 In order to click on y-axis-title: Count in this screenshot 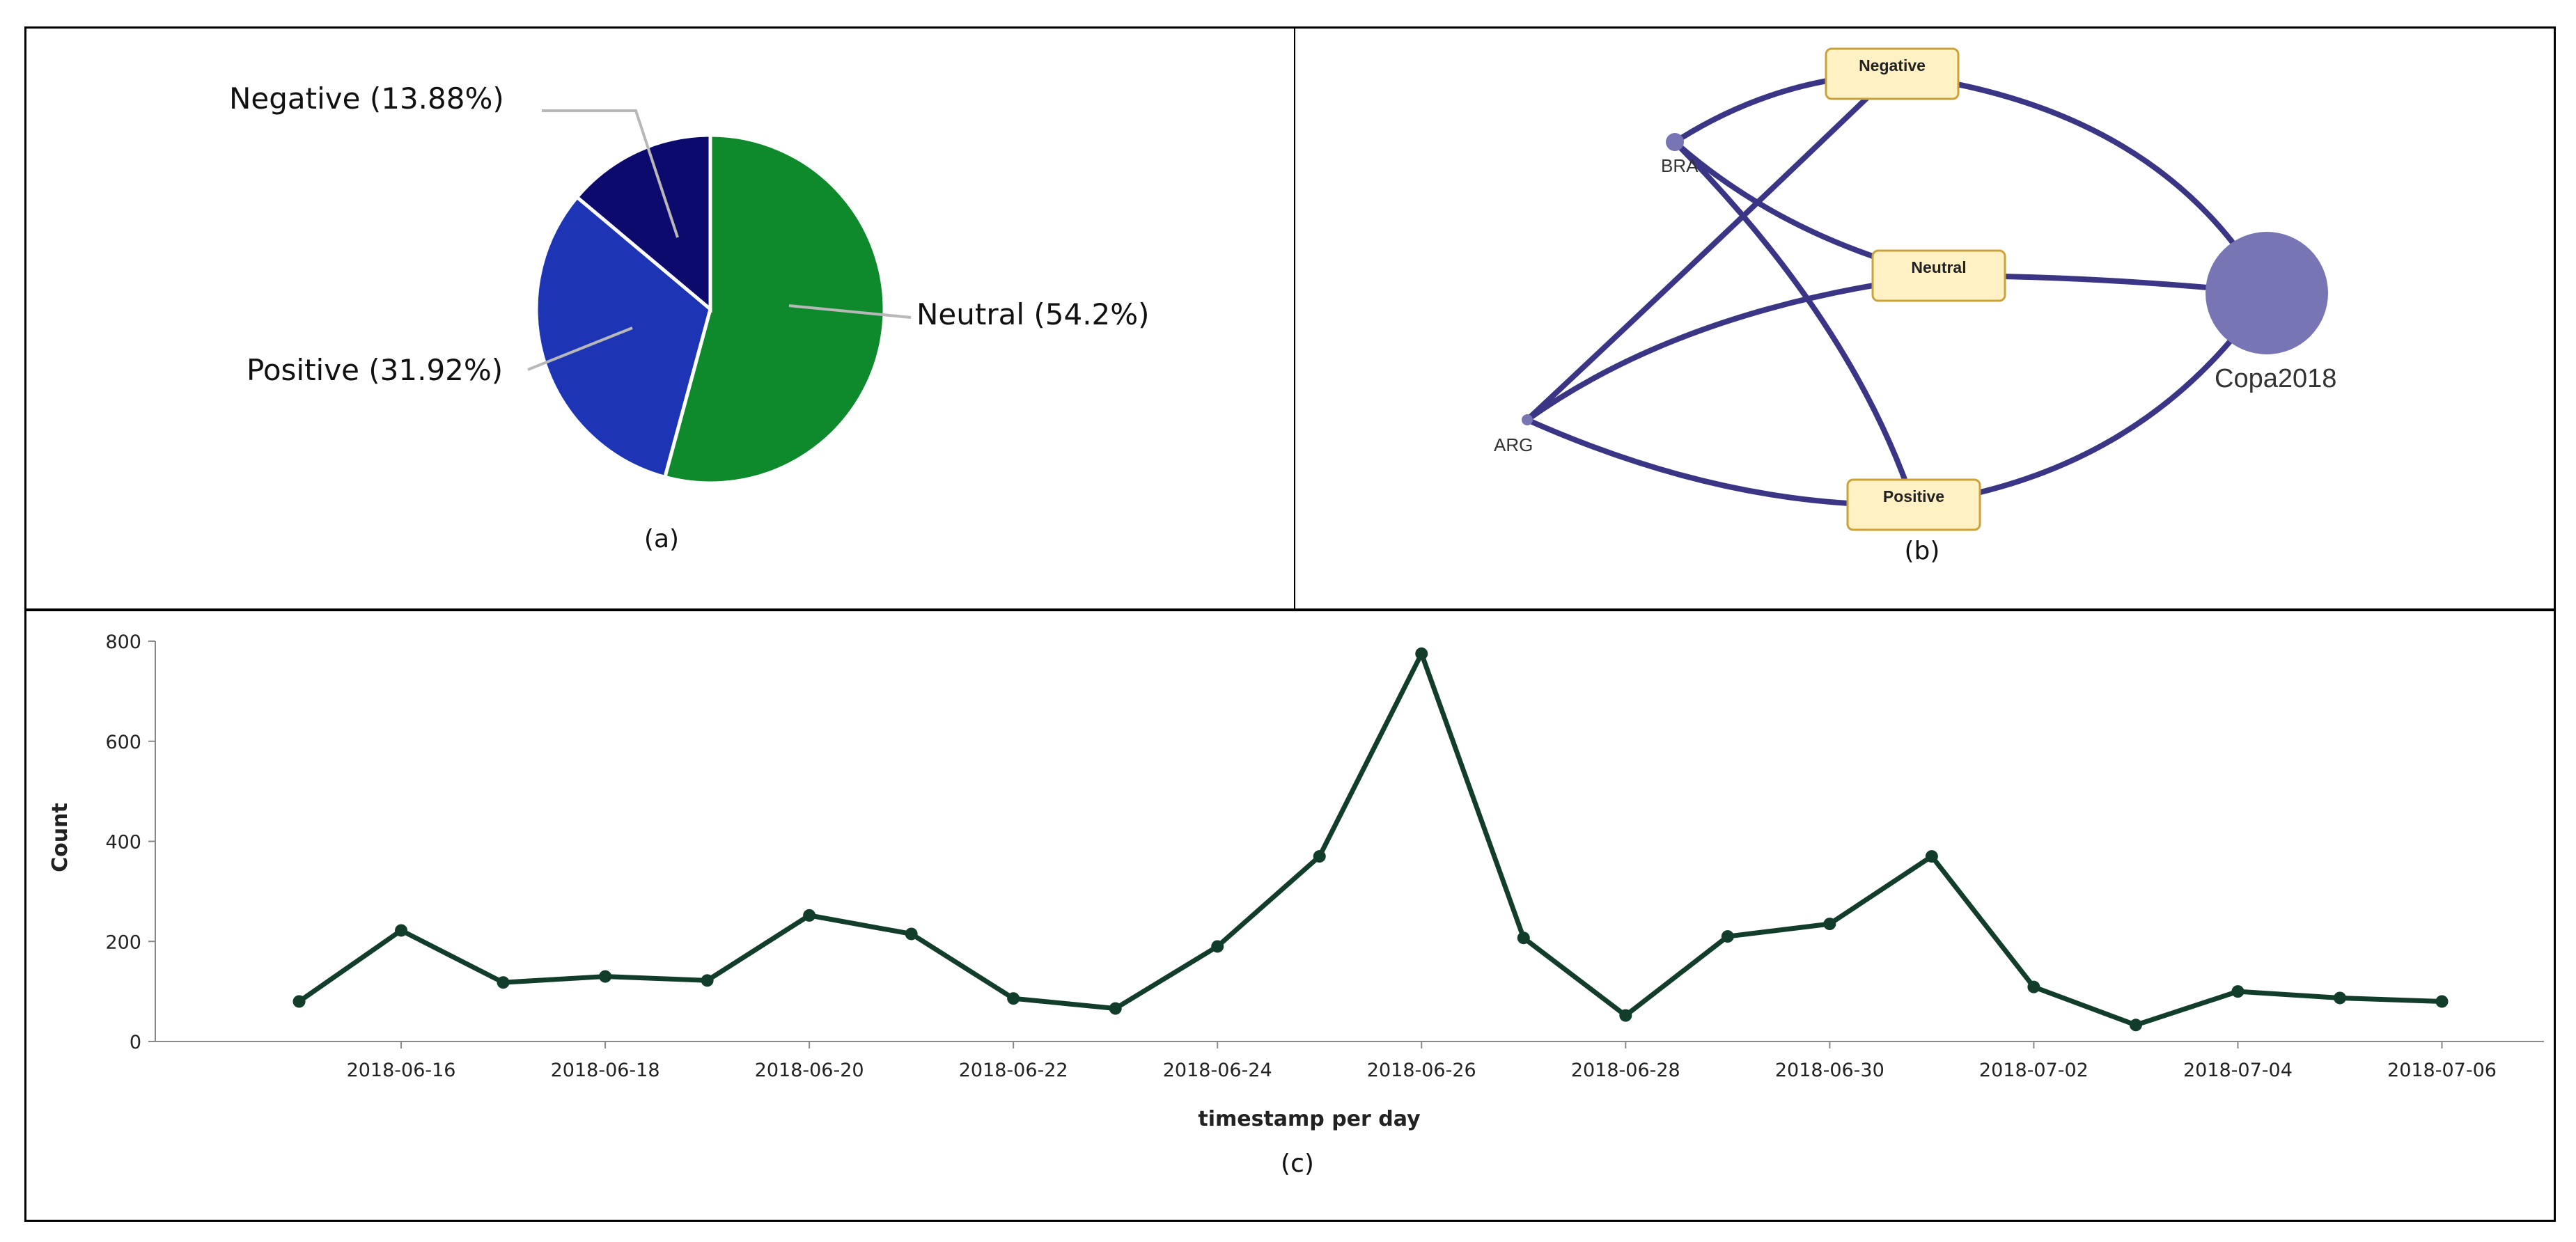, I will do `click(60, 837)`.